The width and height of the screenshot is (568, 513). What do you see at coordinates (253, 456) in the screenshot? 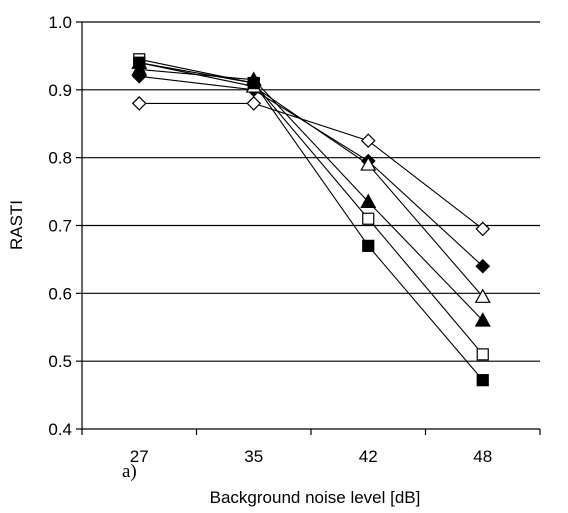
I see `x-tick-label: 35` at bounding box center [253, 456].